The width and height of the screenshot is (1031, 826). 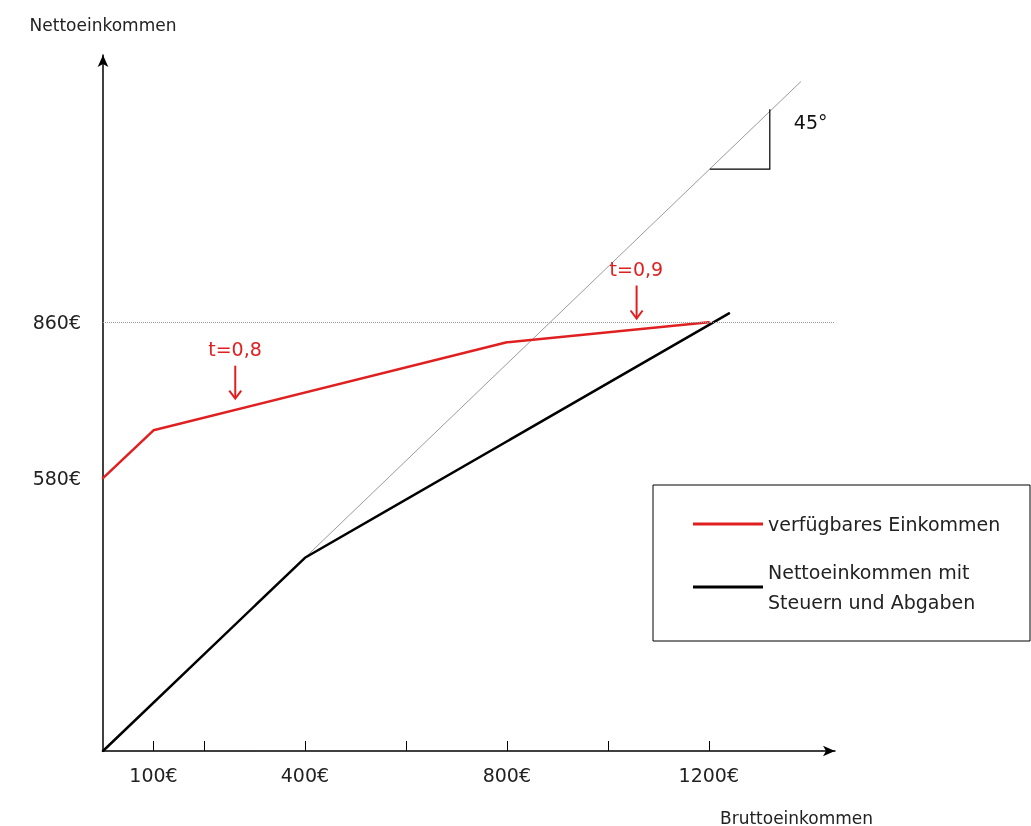 What do you see at coordinates (56, 478) in the screenshot?
I see `y-tick-label: 580€` at bounding box center [56, 478].